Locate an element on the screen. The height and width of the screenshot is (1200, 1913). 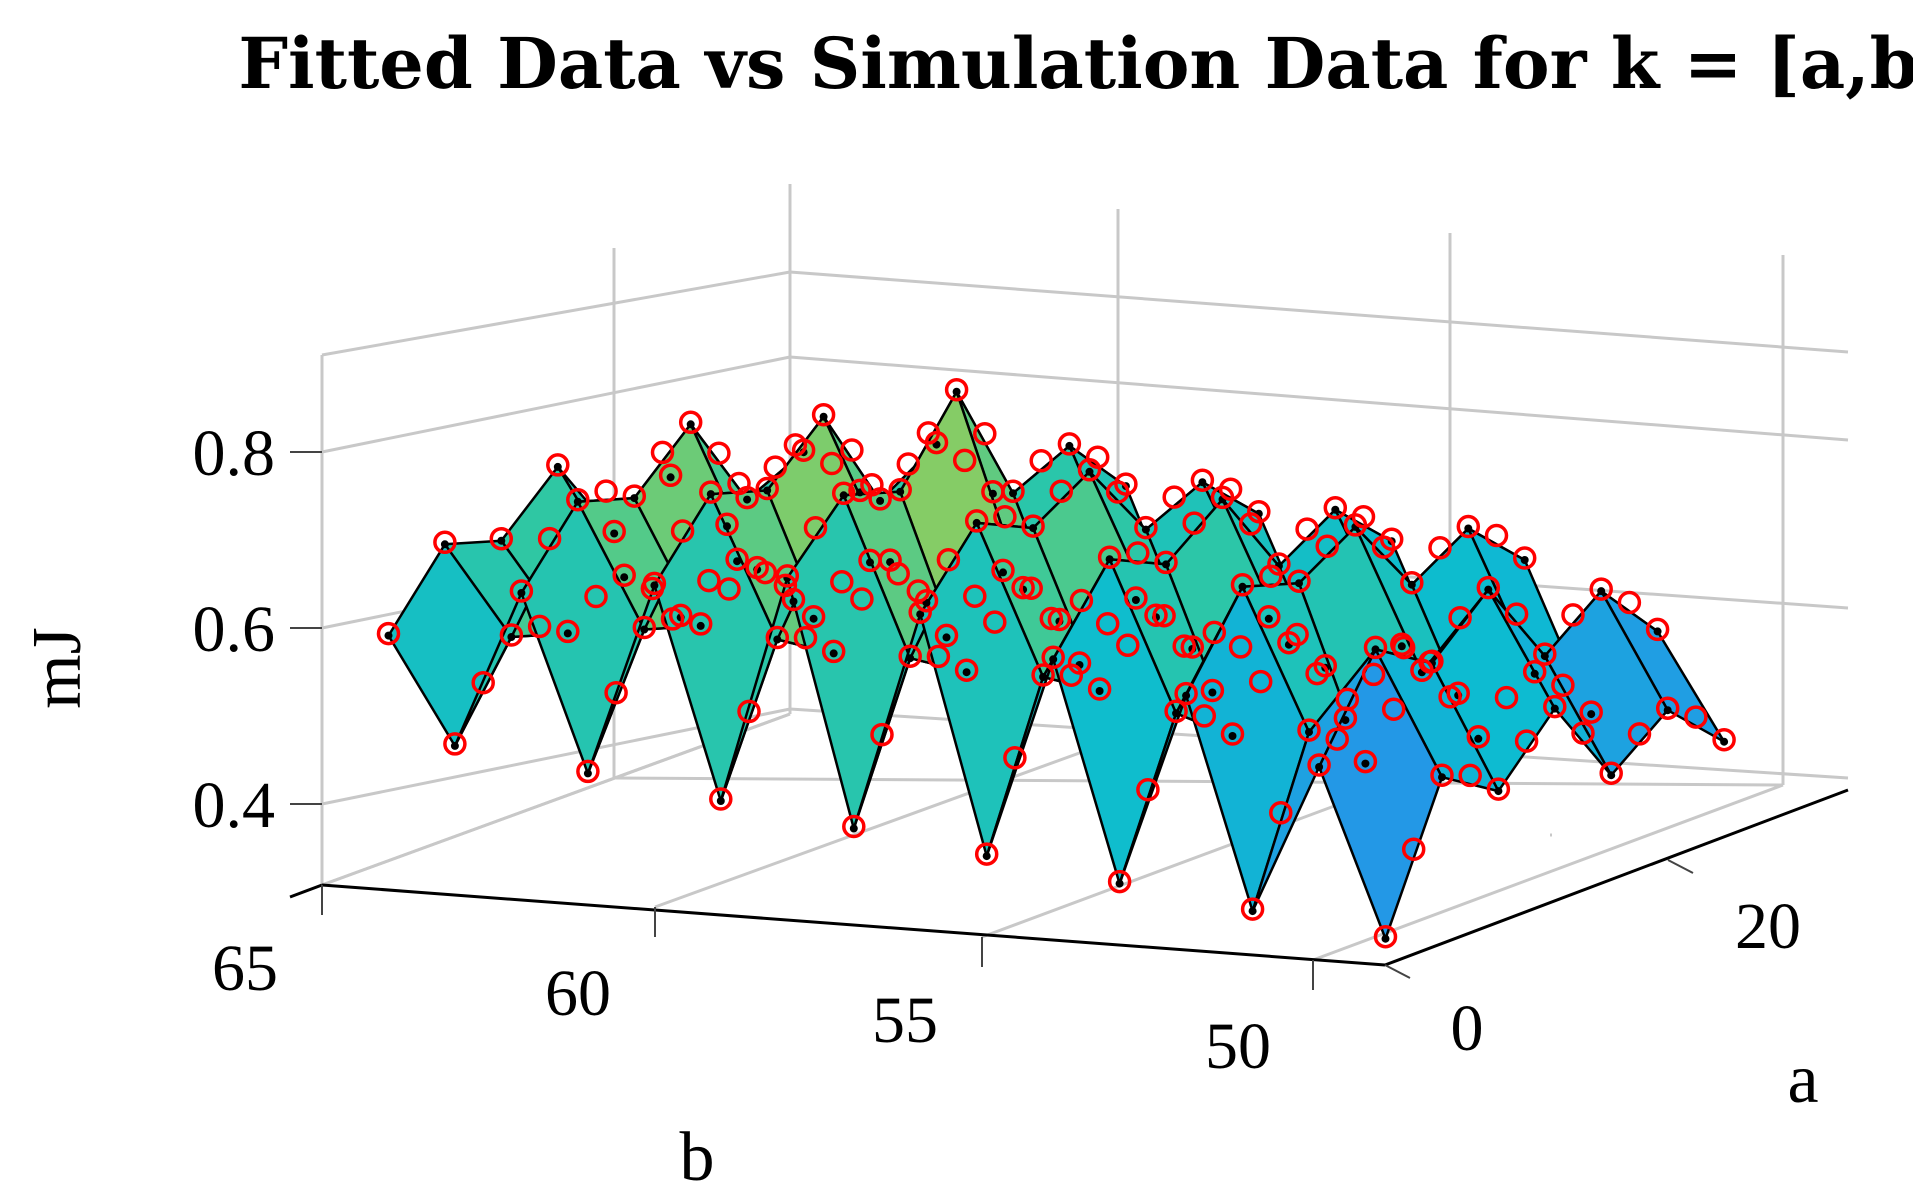
z-tick-label: 0.4 is located at coordinates (234, 805).